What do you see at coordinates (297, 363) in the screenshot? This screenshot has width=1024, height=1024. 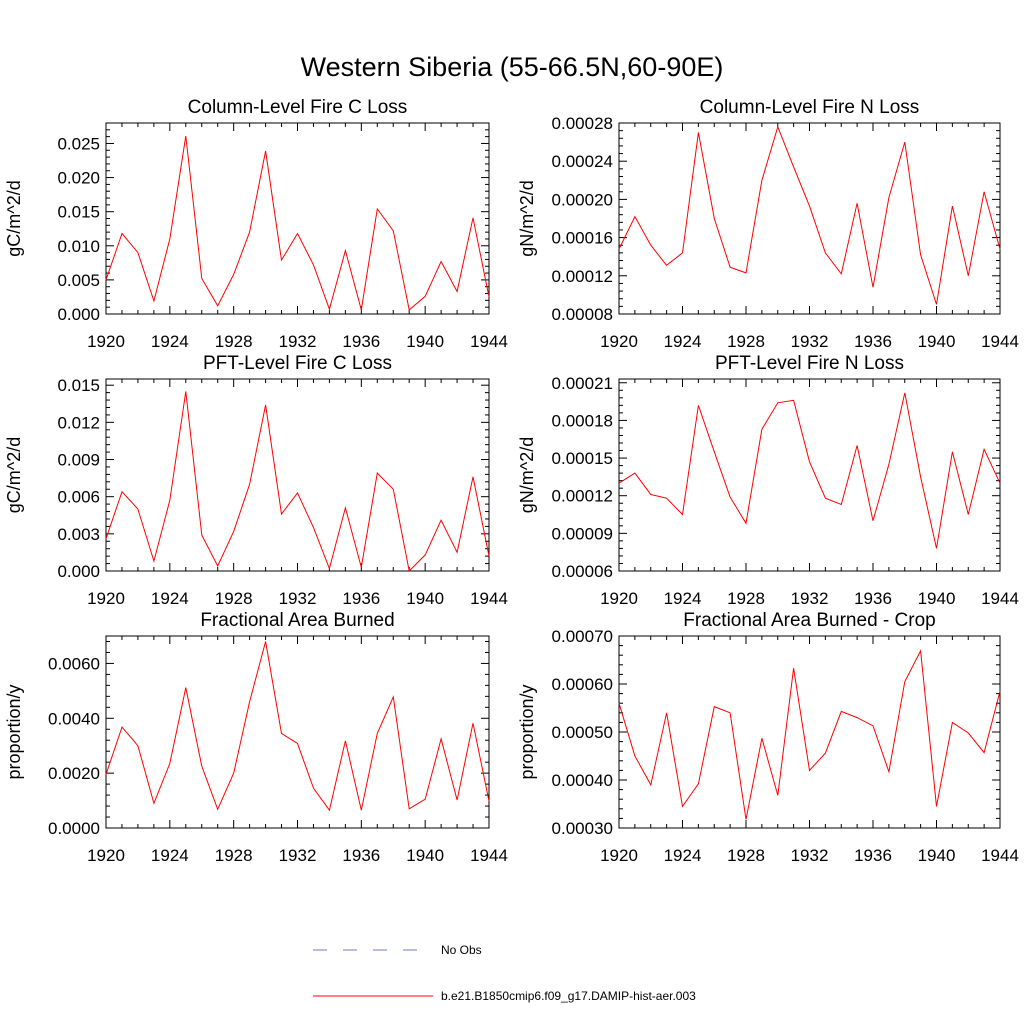 I see `panel-title: PFT-Level Fire C Loss` at bounding box center [297, 363].